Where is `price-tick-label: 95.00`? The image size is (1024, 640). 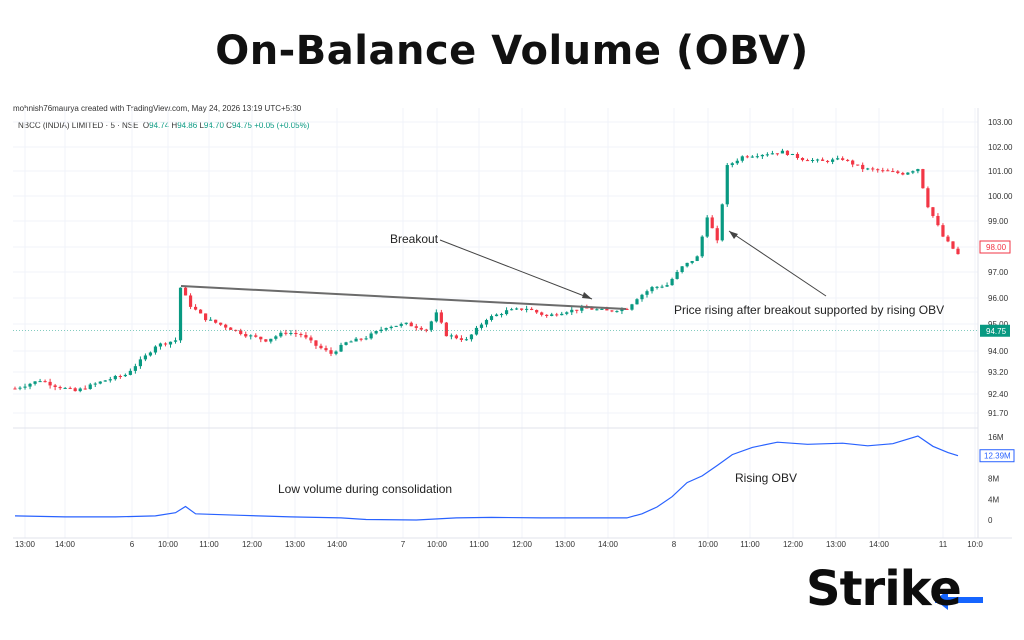
price-tick-label: 95.00 is located at coordinates (998, 324).